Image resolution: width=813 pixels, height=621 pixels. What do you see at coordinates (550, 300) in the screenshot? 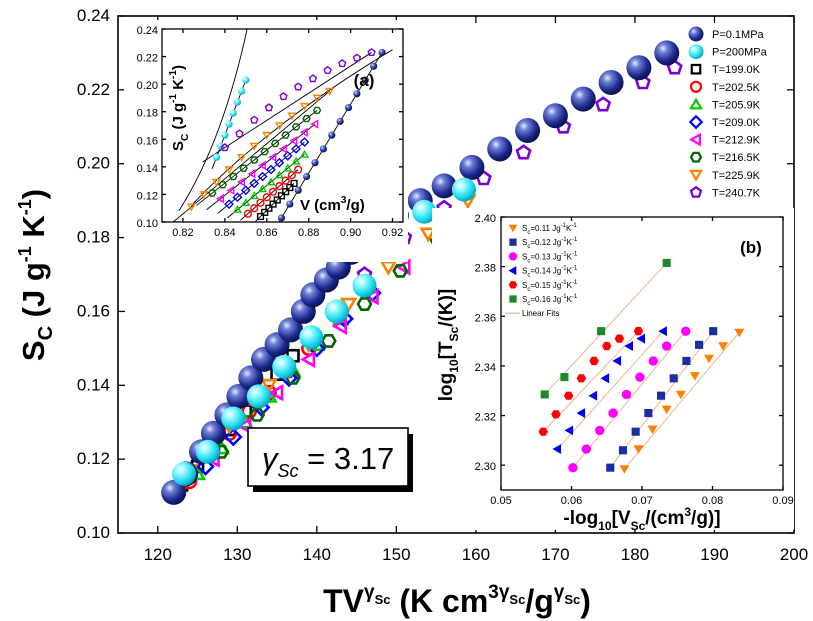
I see `inset-b-legend-label: Sc=0.16 Jg-1K-1` at bounding box center [550, 300].